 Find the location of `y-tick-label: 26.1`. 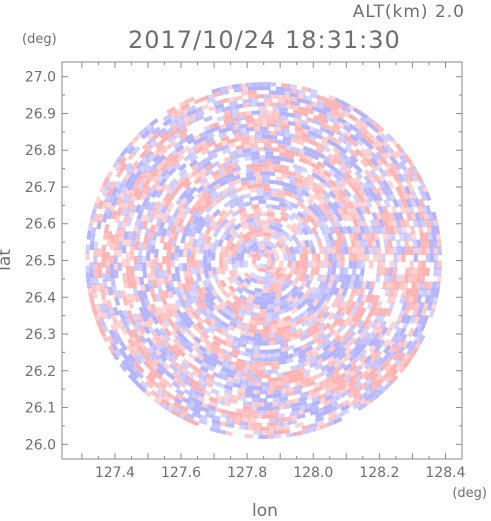

y-tick-label: 26.1 is located at coordinates (40, 409).